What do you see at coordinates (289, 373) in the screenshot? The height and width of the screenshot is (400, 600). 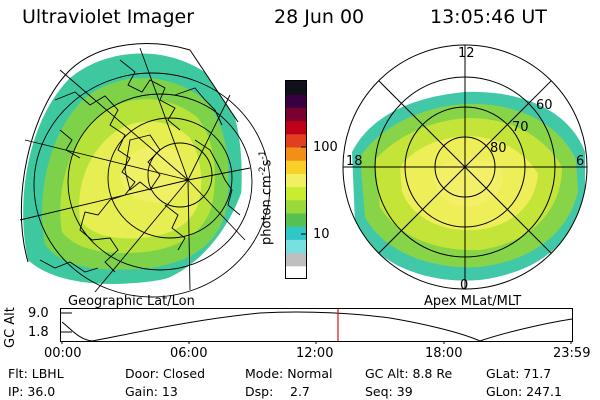 I see `mode-info: Mode: Normal` at bounding box center [289, 373].